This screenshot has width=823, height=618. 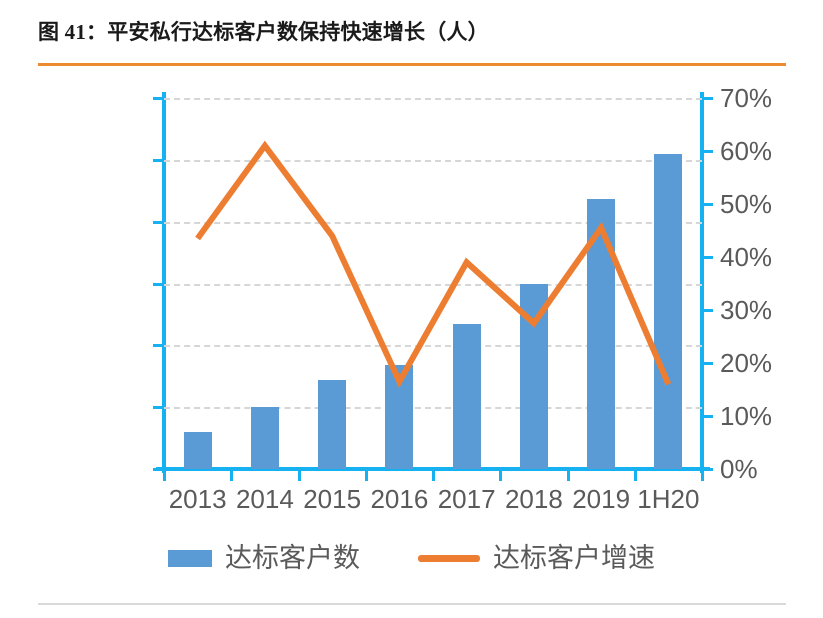 I want to click on right-axis-tick-label: 30%, so click(x=746, y=310).